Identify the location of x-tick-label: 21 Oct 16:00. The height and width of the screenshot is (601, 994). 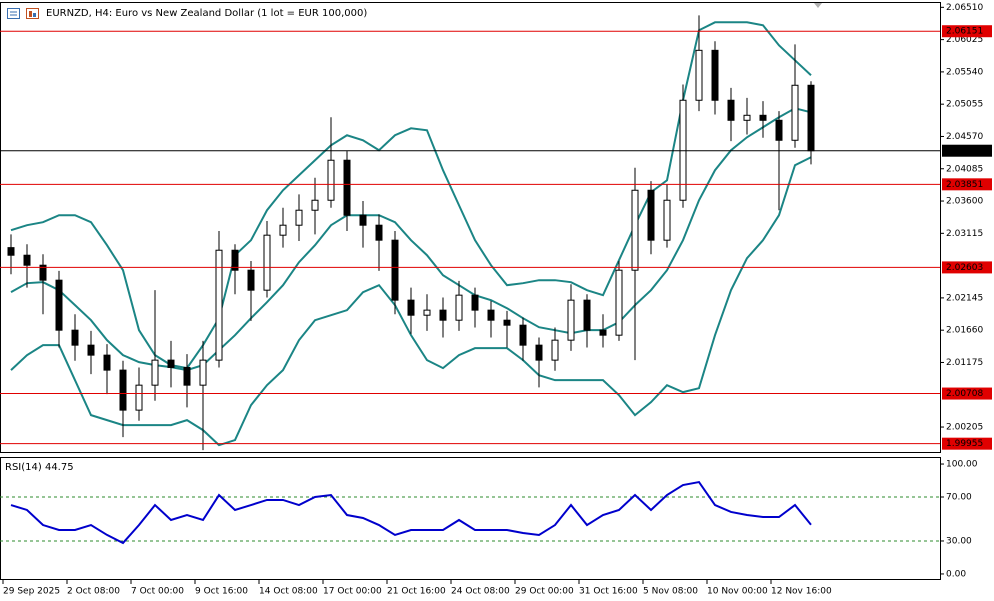
(416, 592).